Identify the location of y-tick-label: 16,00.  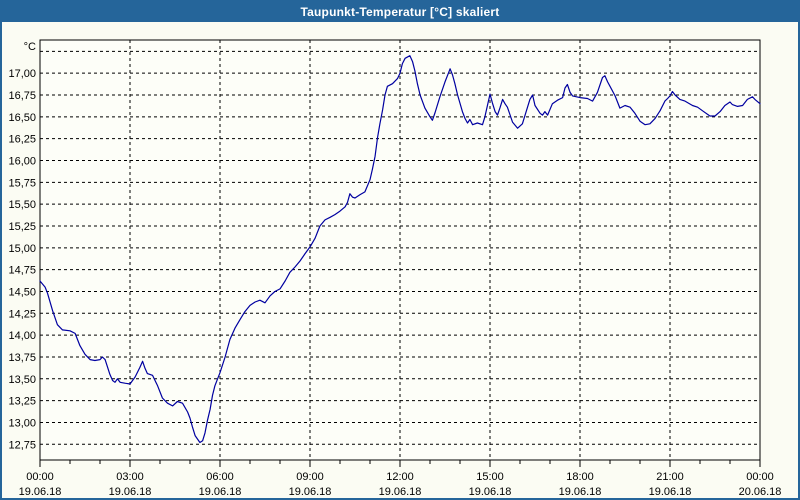
(22, 161).